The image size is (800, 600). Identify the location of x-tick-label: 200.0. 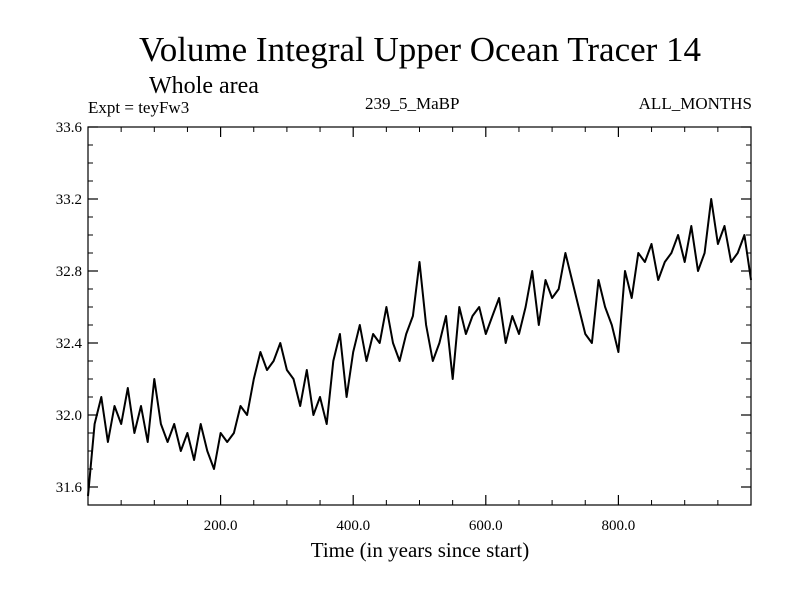
(221, 526).